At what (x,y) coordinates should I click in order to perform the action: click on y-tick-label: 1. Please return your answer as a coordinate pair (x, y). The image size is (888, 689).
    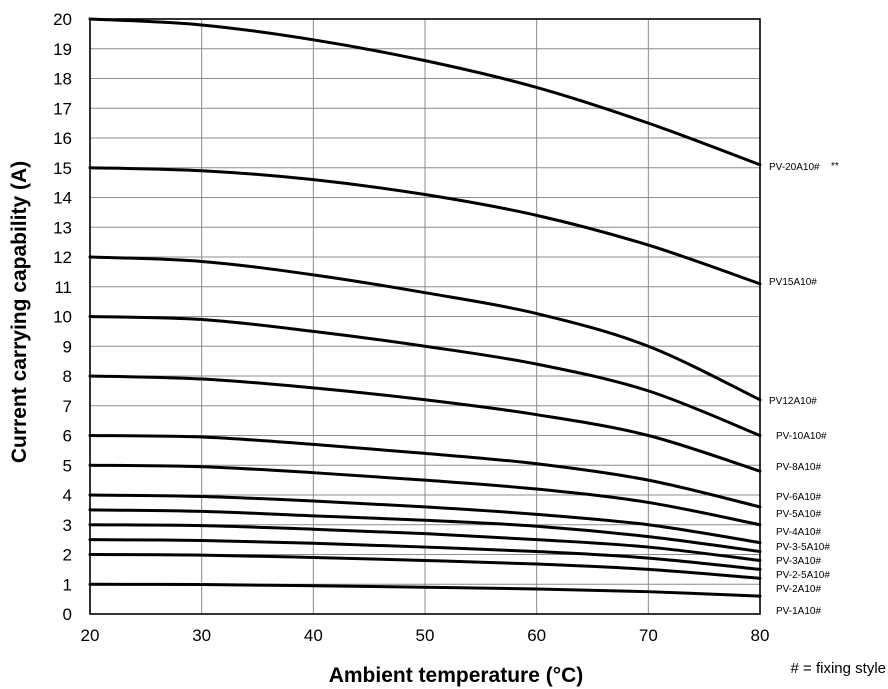
    Looking at the image, I should click on (67, 584).